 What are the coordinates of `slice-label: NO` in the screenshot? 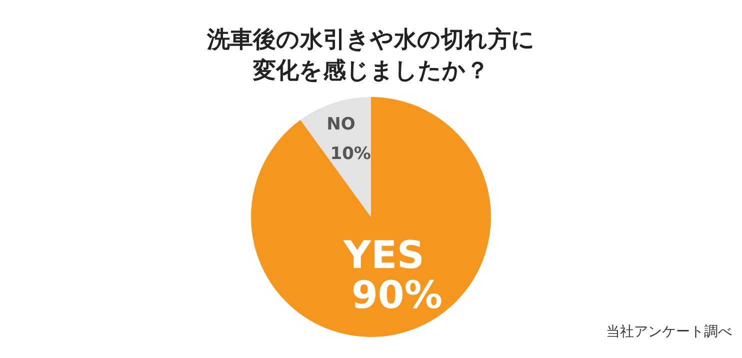 It's located at (341, 124).